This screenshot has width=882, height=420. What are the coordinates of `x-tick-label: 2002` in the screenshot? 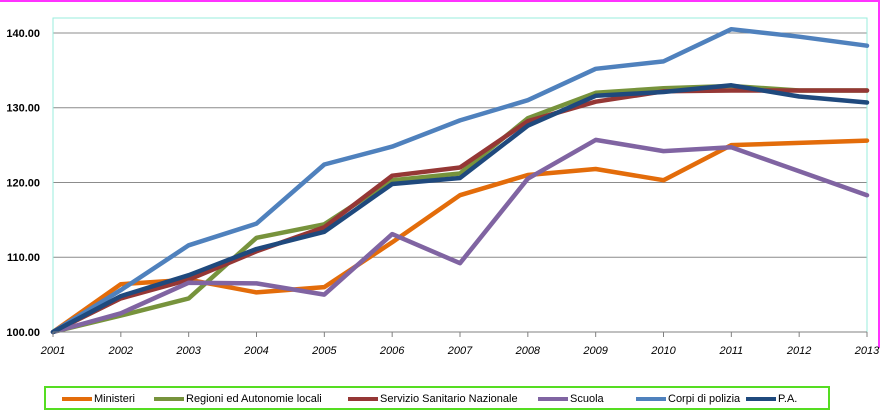 It's located at (120, 351).